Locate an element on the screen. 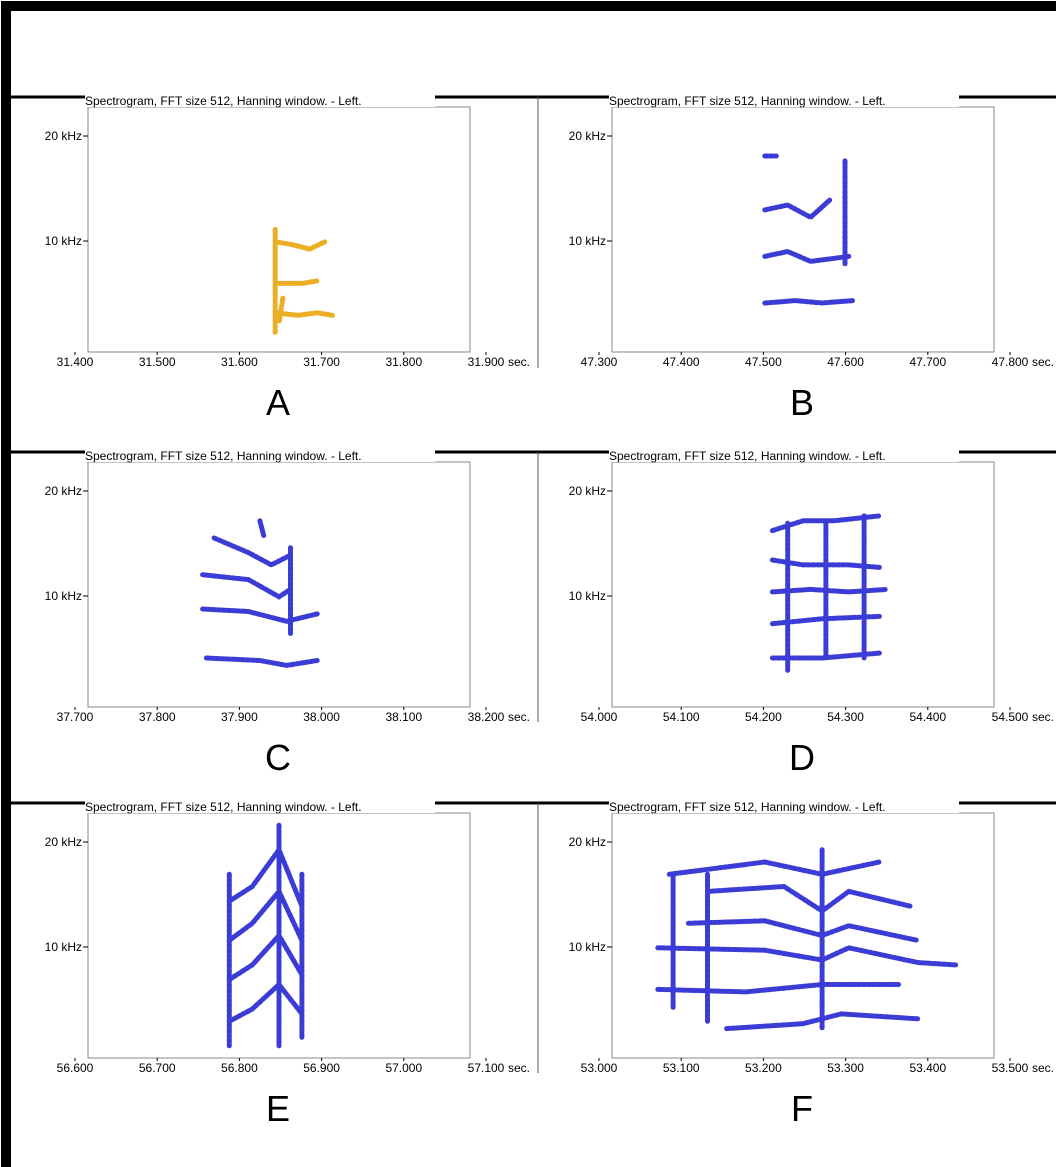 Image resolution: width=1056 pixels, height=1167 pixels. x-tick-label: 56.600 is located at coordinates (75, 1068).